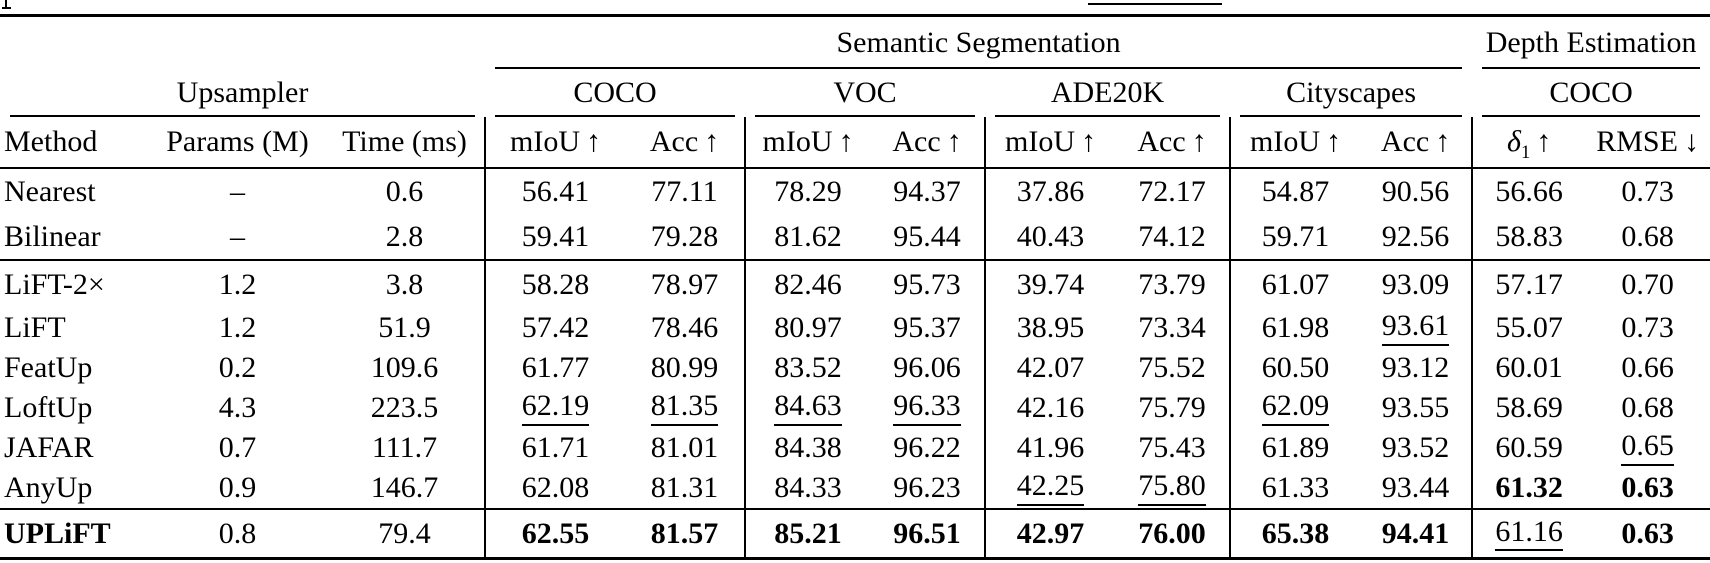 This screenshot has height=563, width=1710. What do you see at coordinates (1295, 328) in the screenshot?
I see `metric-value: 61.98` at bounding box center [1295, 328].